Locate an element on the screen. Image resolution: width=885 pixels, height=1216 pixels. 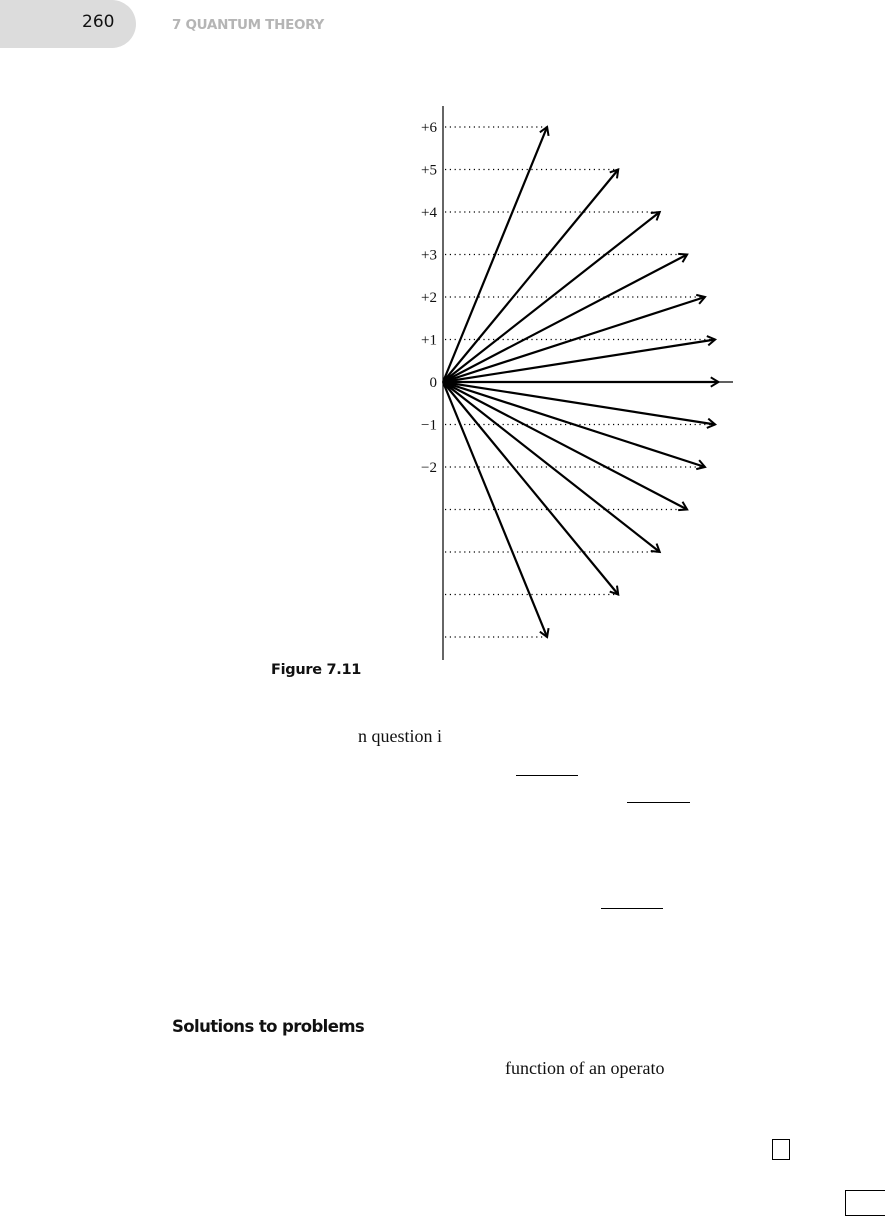
axis-tick-label: −2 is located at coordinates (429, 468).